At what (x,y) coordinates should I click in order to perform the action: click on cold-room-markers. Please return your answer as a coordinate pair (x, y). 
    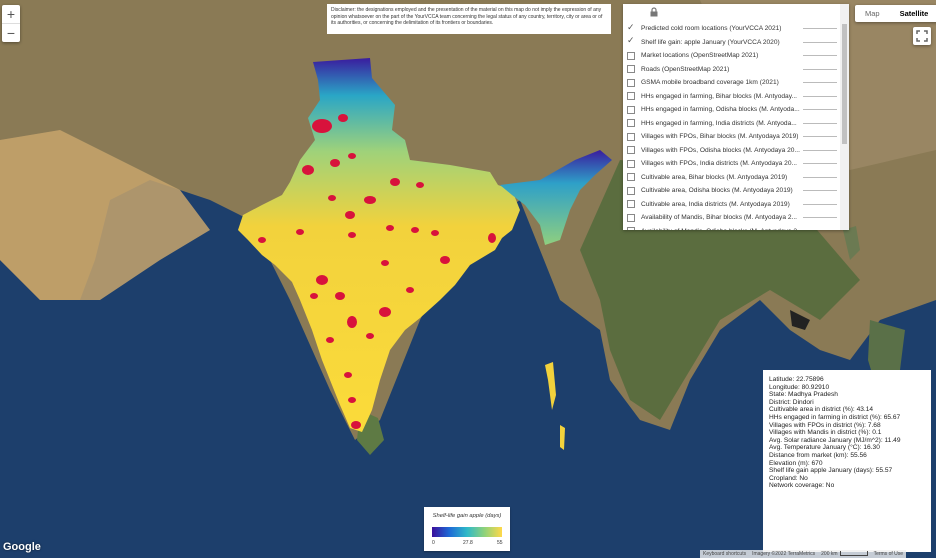
    Looking at the image, I should click on (377, 271).